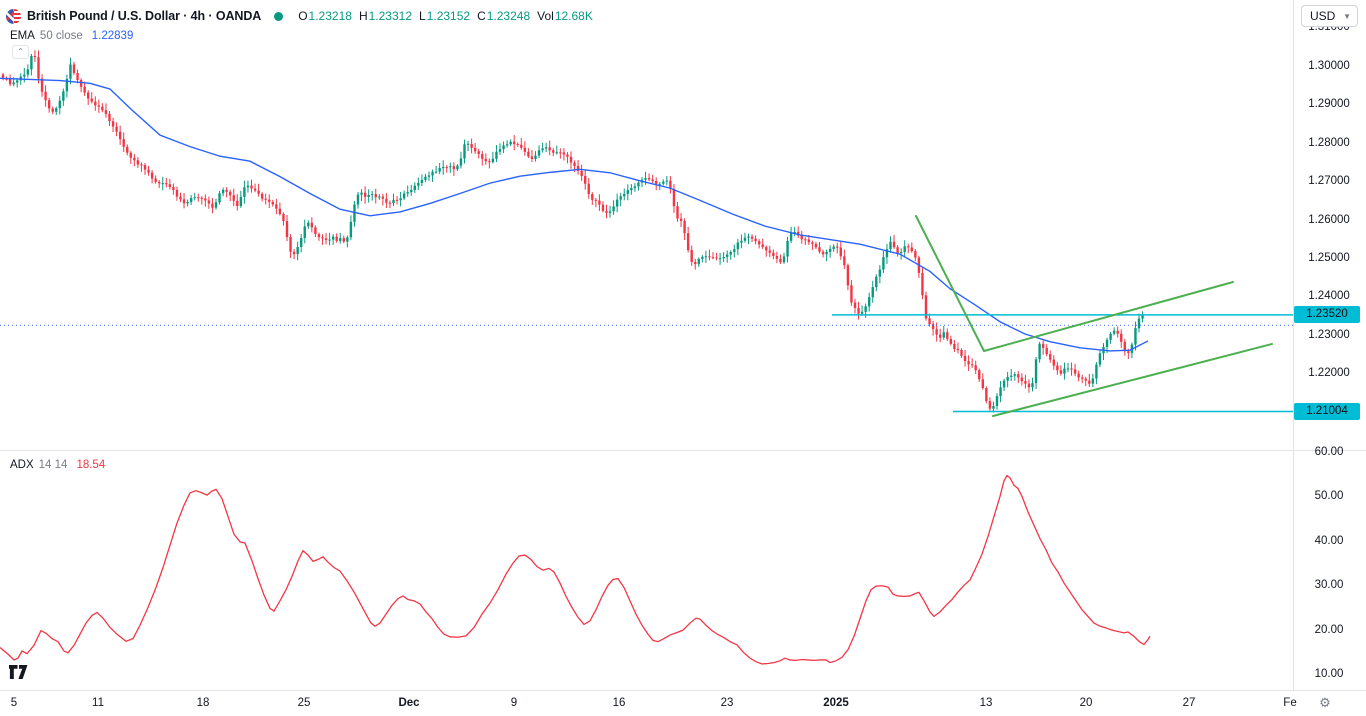 This screenshot has height=716, width=1366. Describe the element at coordinates (279, 16) in the screenshot. I see `market-status-dot-icon` at that location.